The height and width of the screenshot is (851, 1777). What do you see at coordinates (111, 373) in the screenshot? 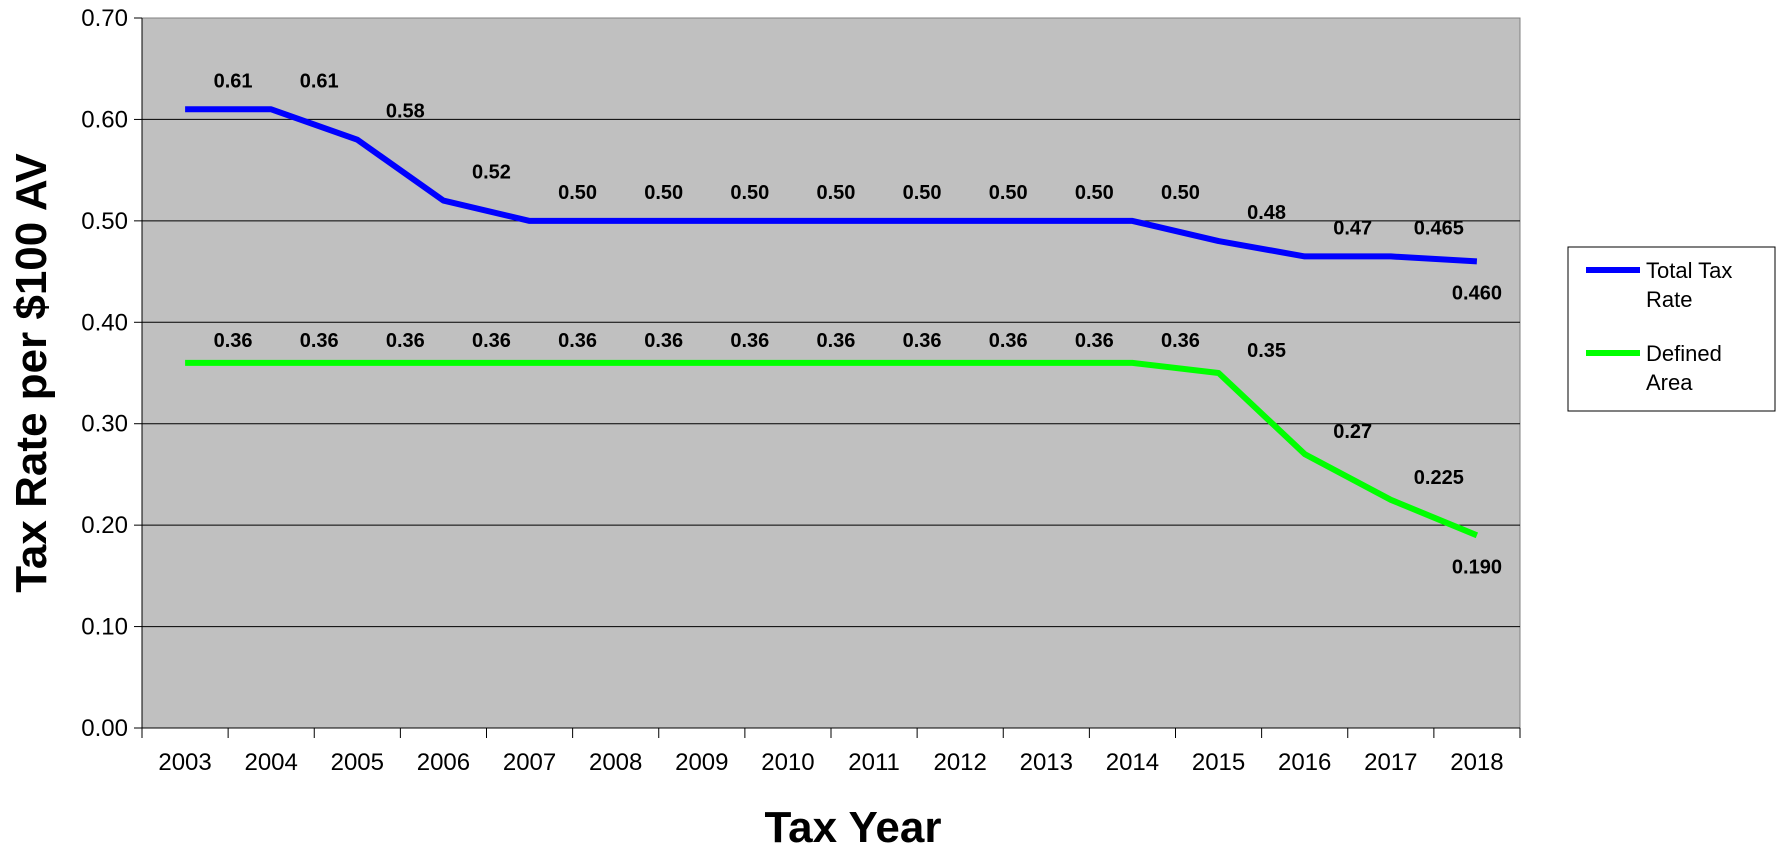
I see `y-axis-ticks: 0.00 0.10 0.20 0.30 0.40 0.50 0.60 0.70` at bounding box center [111, 373].